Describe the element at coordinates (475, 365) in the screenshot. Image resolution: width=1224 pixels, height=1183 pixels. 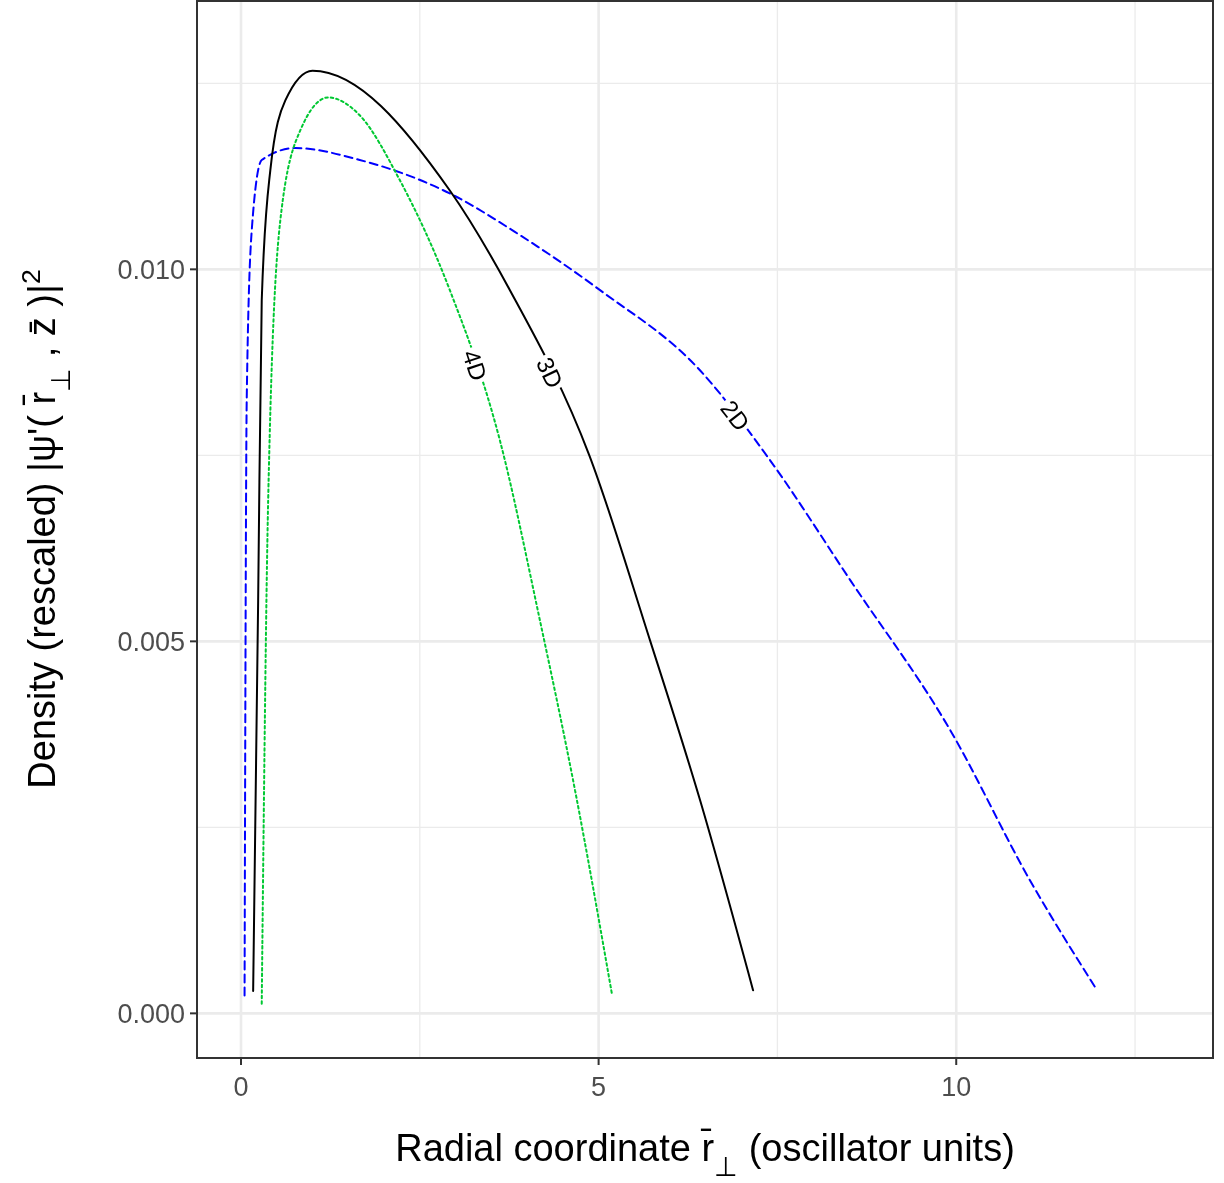
I see `text: 4D` at that location.